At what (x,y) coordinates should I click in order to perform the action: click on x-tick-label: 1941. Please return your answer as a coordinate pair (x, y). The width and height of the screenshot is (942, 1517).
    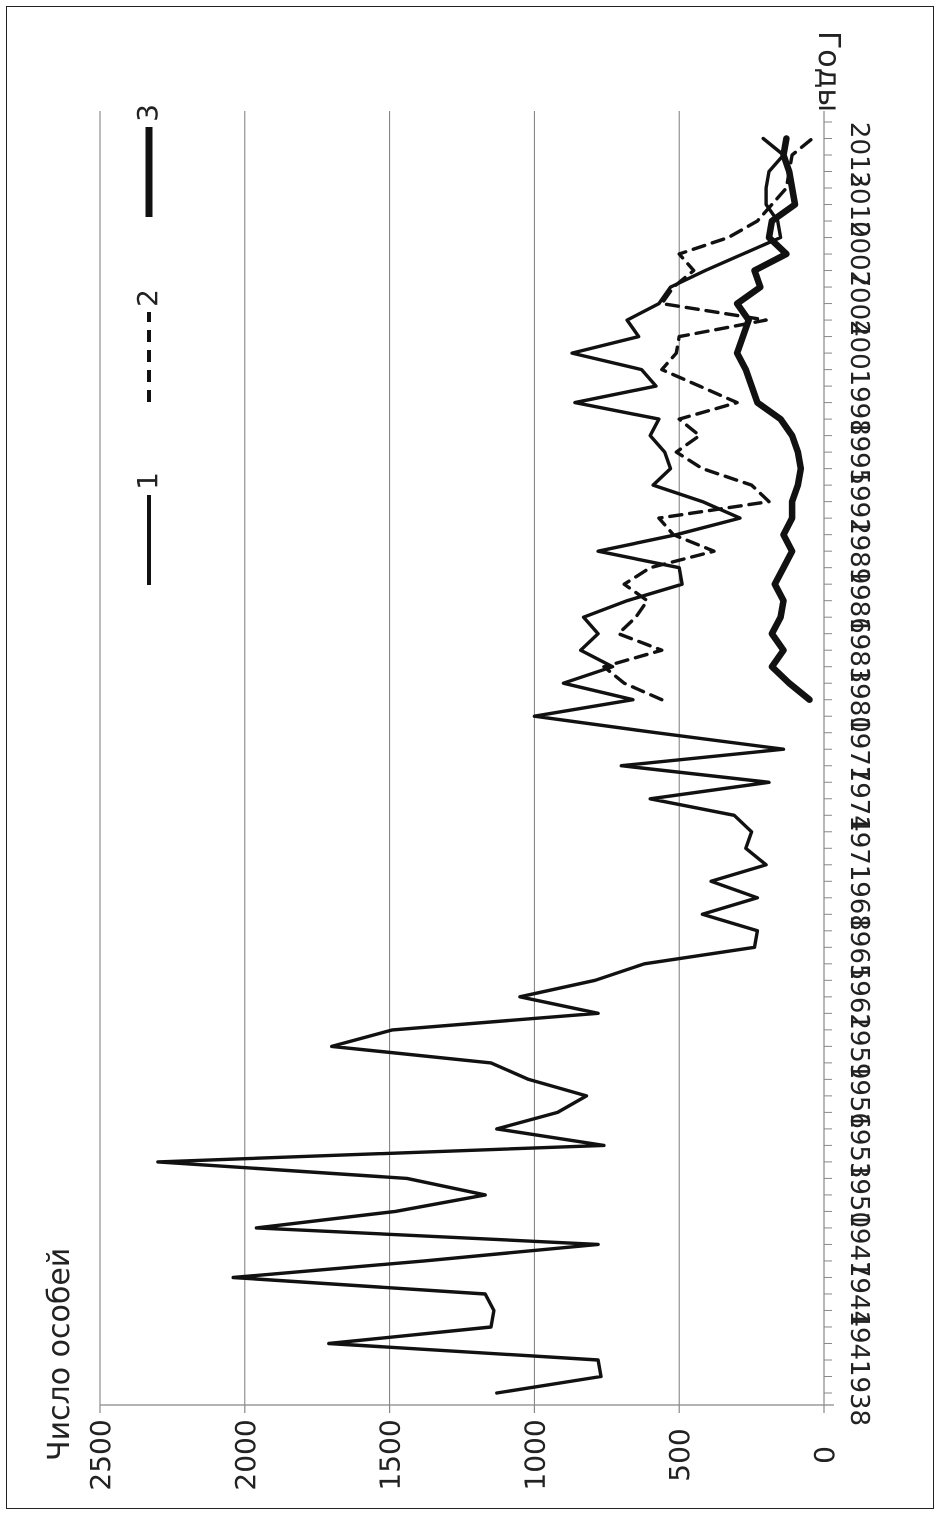
    Looking at the image, I should click on (859, 1343).